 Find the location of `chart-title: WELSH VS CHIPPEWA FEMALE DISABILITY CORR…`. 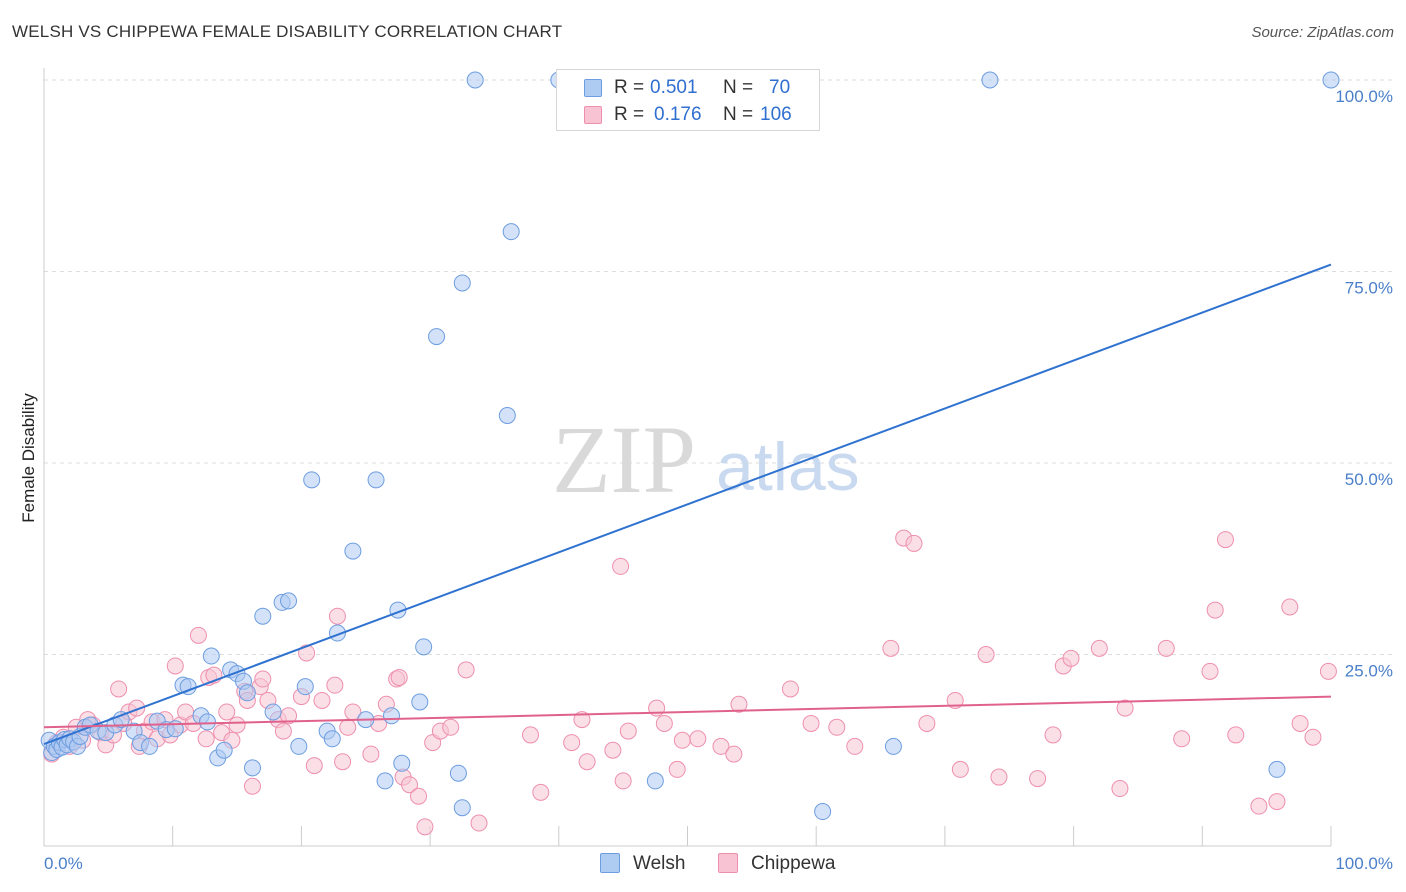

chart-title: WELSH VS CHIPPEWA FEMALE DISABILITY CORR… is located at coordinates (287, 31).